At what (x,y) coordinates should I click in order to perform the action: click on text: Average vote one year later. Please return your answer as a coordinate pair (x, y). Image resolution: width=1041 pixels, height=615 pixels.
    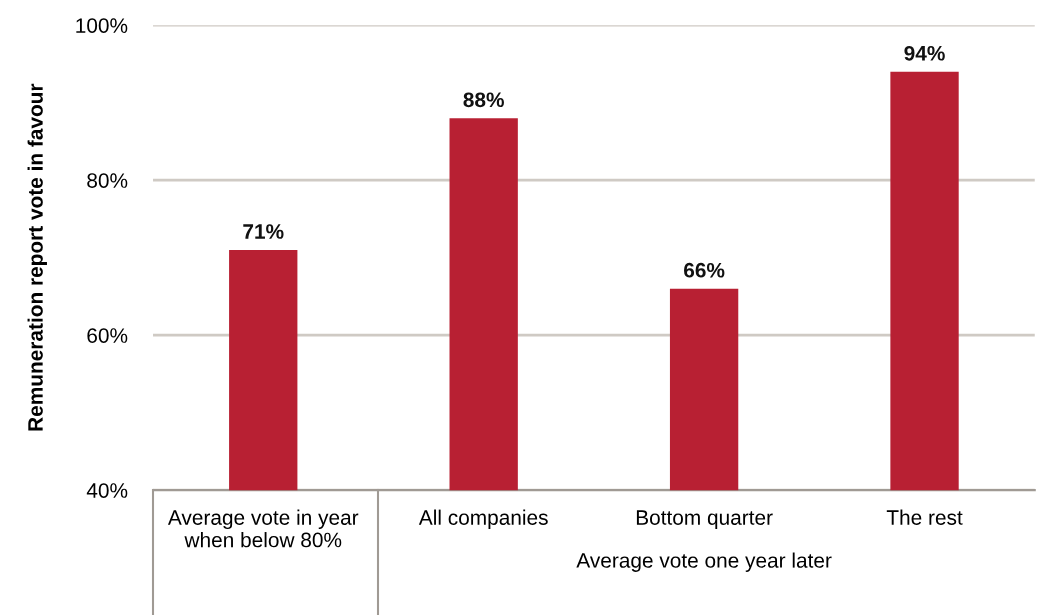
    Looking at the image, I should click on (704, 562).